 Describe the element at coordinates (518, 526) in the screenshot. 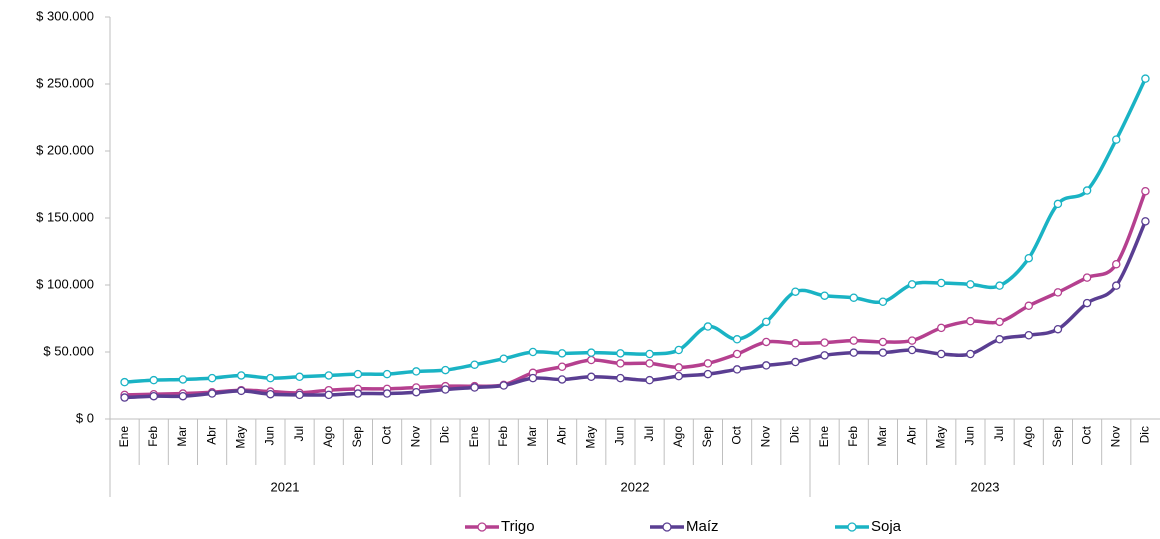

I see `legend-label: Trigo` at that location.